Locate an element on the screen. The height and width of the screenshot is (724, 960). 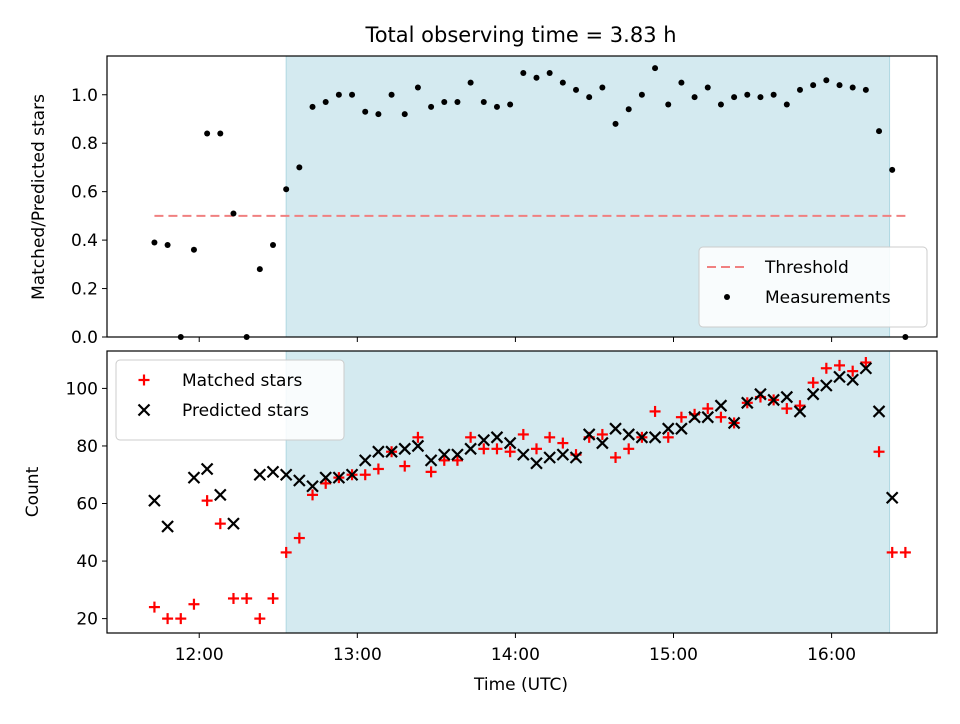
x-tick-label: 14:00 is located at coordinates (515, 655).